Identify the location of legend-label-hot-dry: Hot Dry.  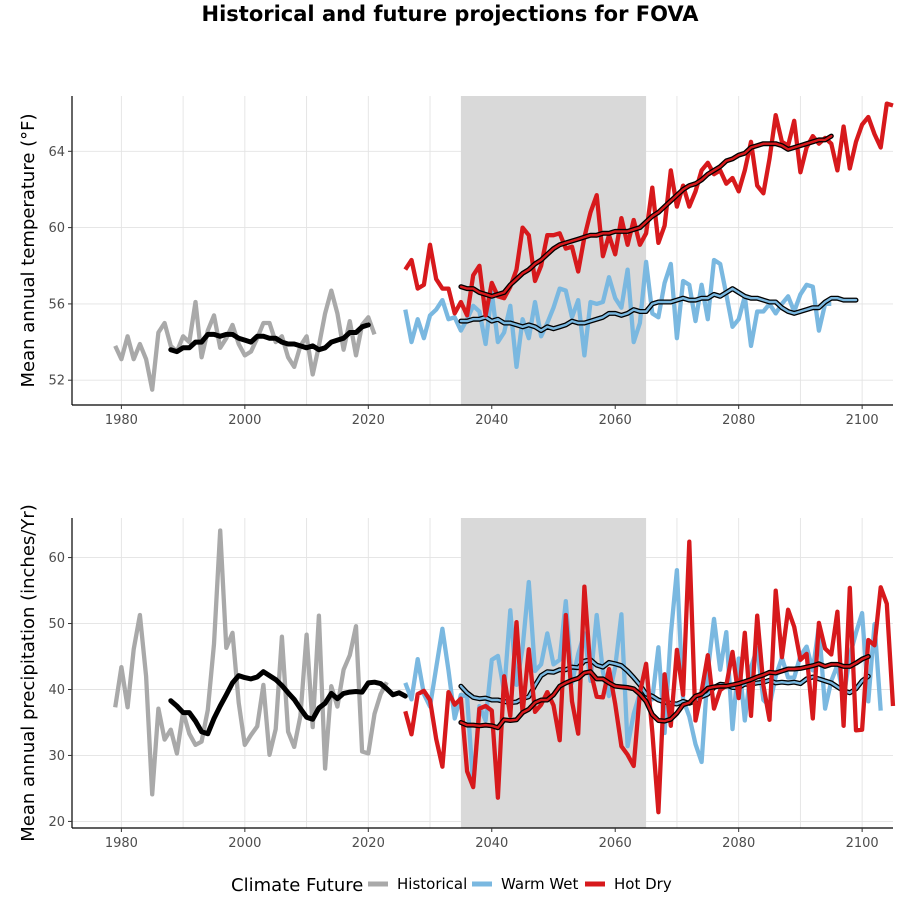
(643, 884).